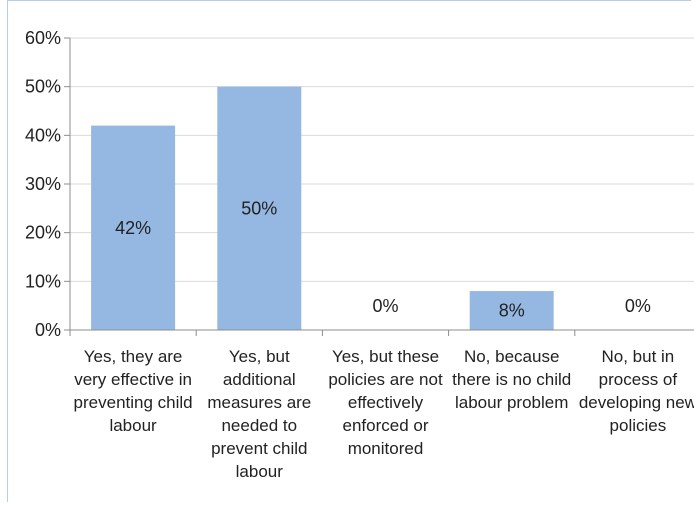 The height and width of the screenshot is (505, 694). I want to click on data-label: 8%, so click(512, 311).